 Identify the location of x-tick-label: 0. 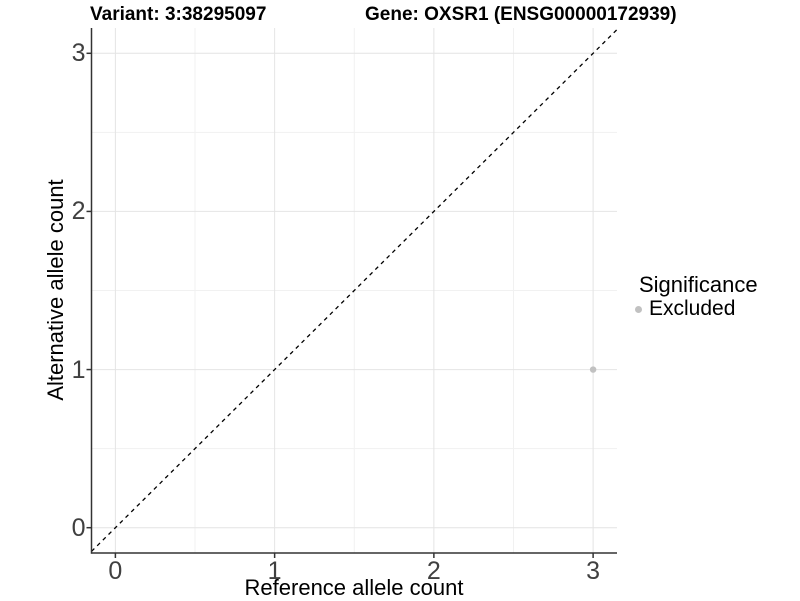
(115, 571).